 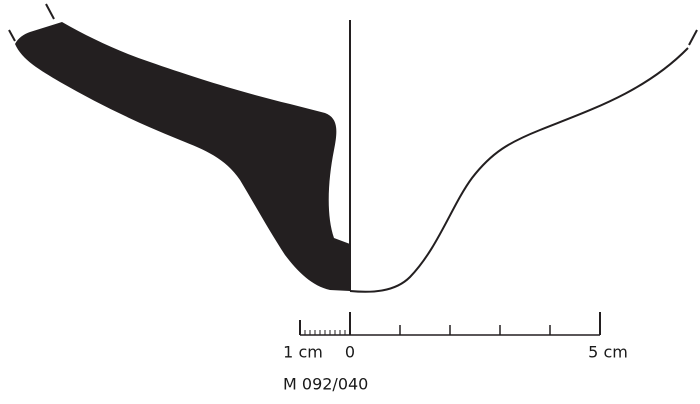 What do you see at coordinates (350, 352) in the screenshot?
I see `scale-label-zero: 0` at bounding box center [350, 352].